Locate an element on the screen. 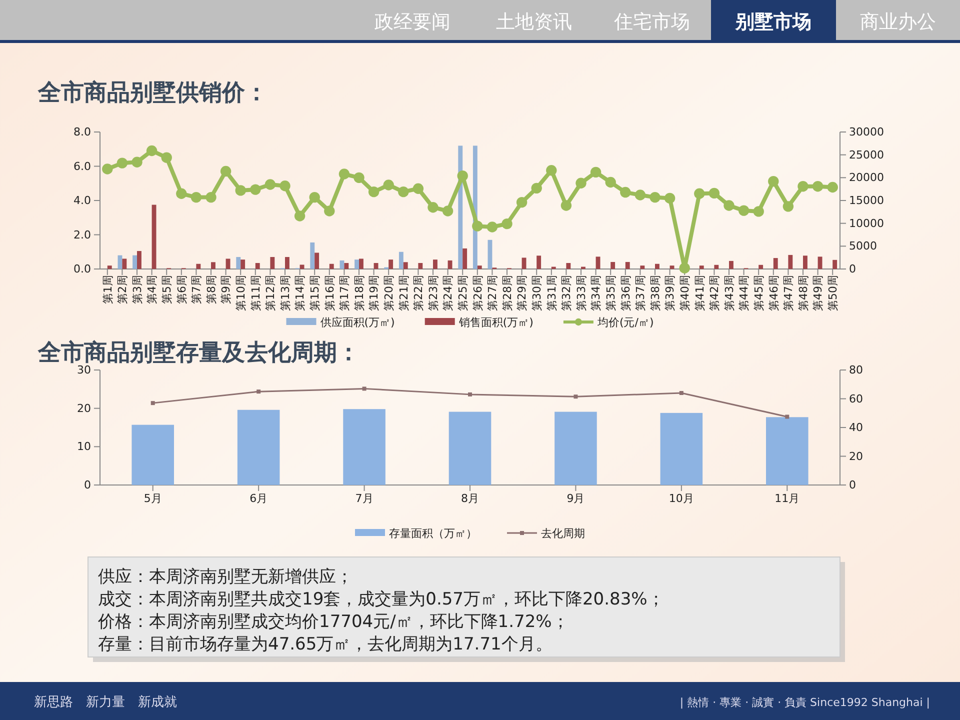 This screenshot has width=960, height=720. x-tick-label: 第42周 is located at coordinates (715, 293).